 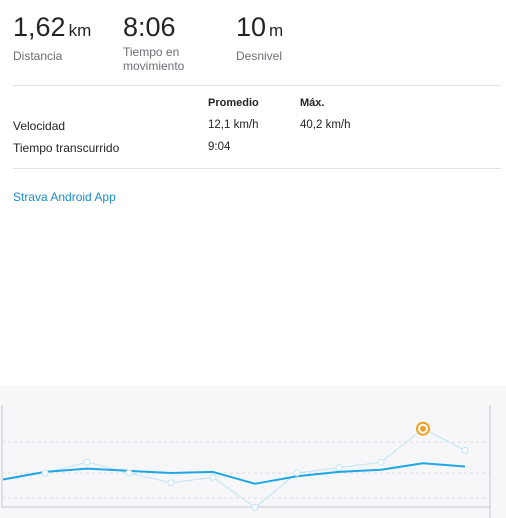 I want to click on elevation-value: 10, so click(x=251, y=27).